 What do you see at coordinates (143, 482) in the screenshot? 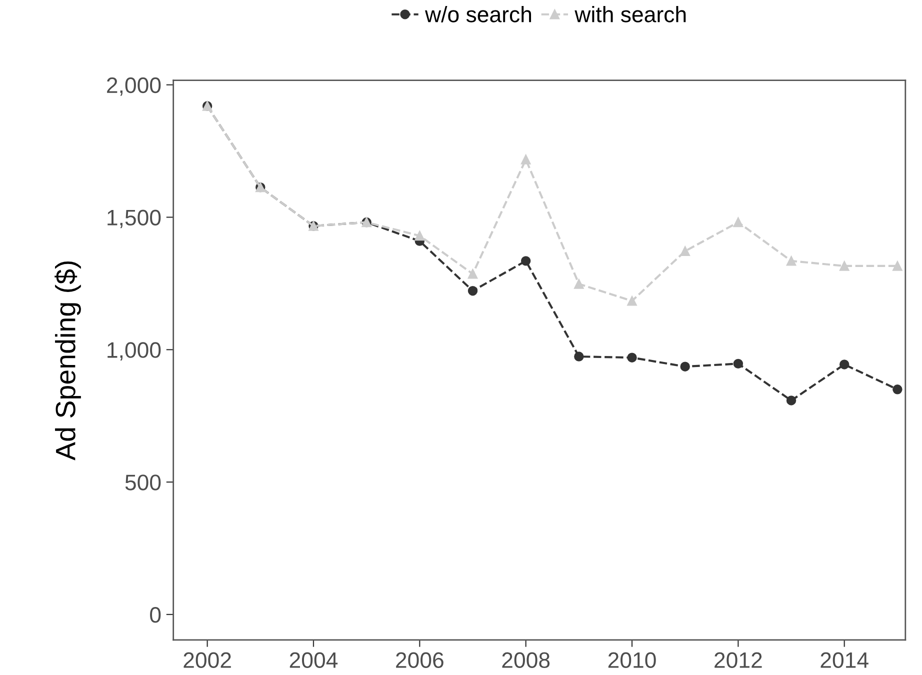
I see `y-tick-label: 500` at bounding box center [143, 482].